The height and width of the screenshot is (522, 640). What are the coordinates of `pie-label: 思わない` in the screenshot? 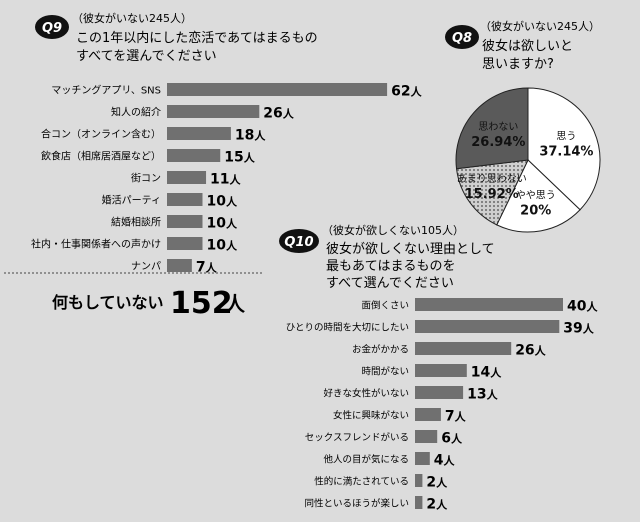 It's located at (498, 127).